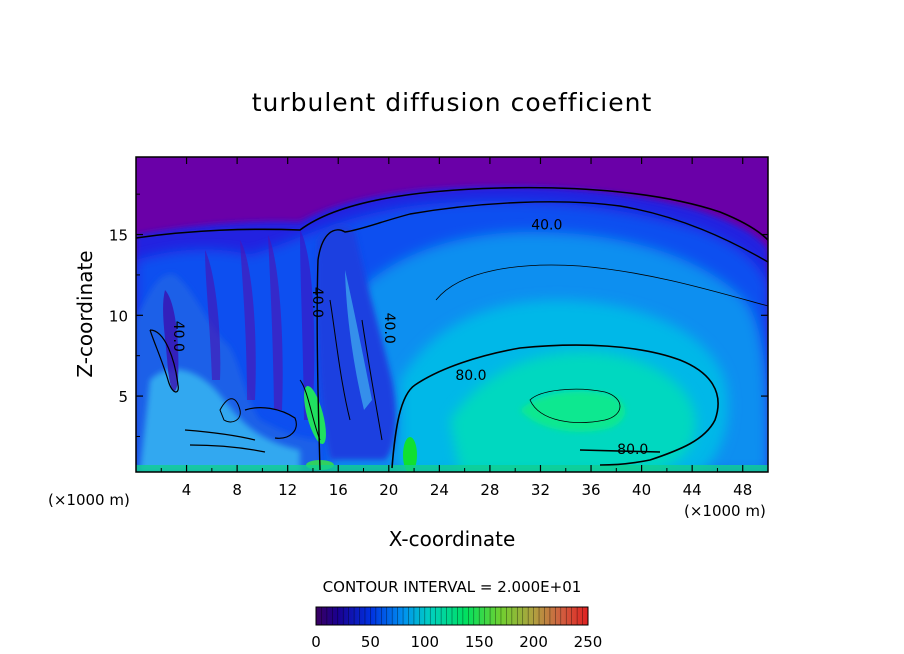 This screenshot has width=904, height=654. What do you see at coordinates (89, 500) in the screenshot?
I see `z-unit-label: (×1000 m)` at bounding box center [89, 500].